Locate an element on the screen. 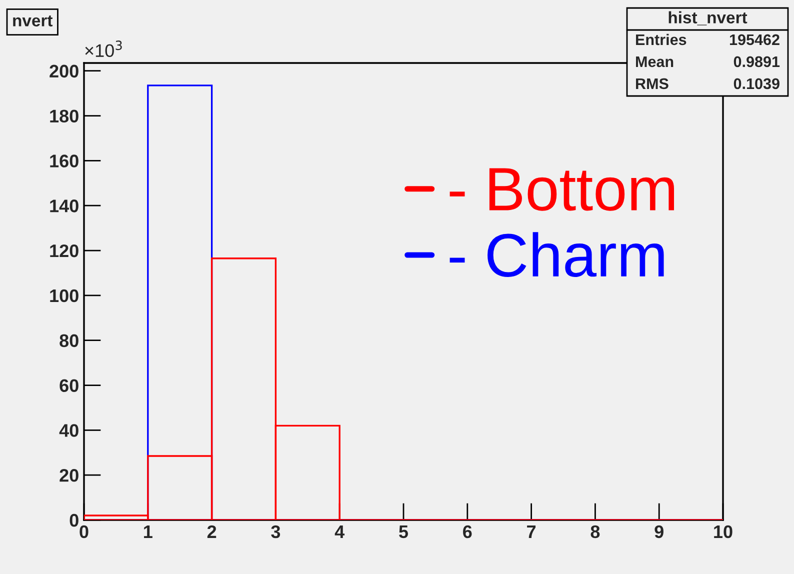 Image resolution: width=794 pixels, height=574 pixels. x-tick-label: 6 is located at coordinates (467, 531).